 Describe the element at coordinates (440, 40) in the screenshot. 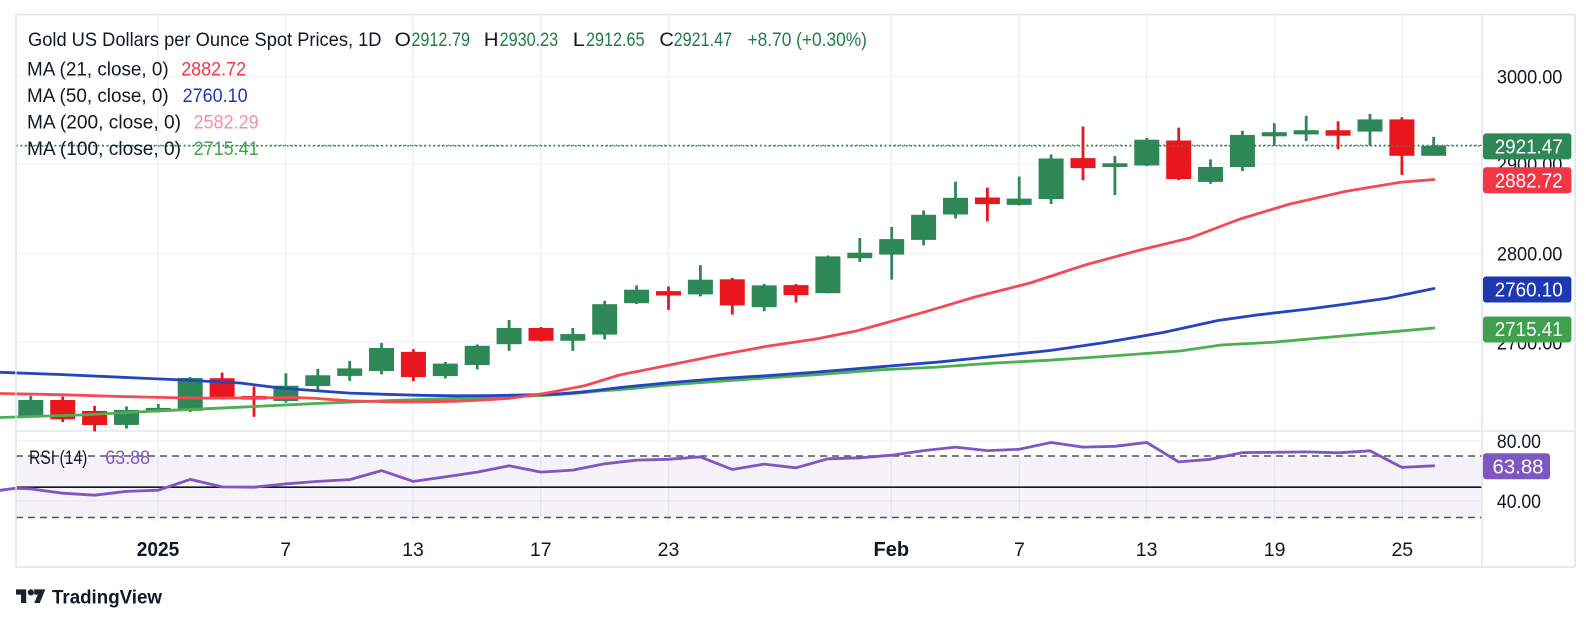

I see `svg-text: 2912.79` at that location.